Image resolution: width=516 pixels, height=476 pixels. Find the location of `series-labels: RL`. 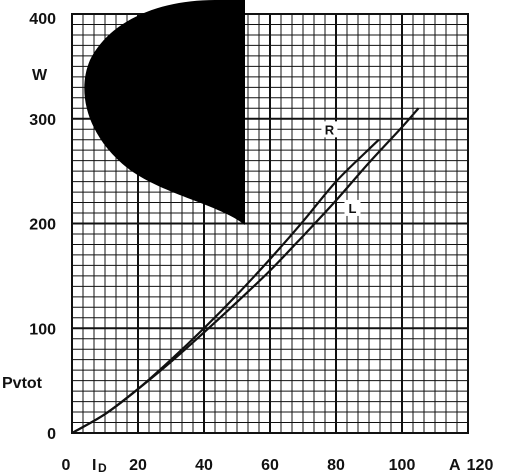

series-labels: RL is located at coordinates (341, 168).